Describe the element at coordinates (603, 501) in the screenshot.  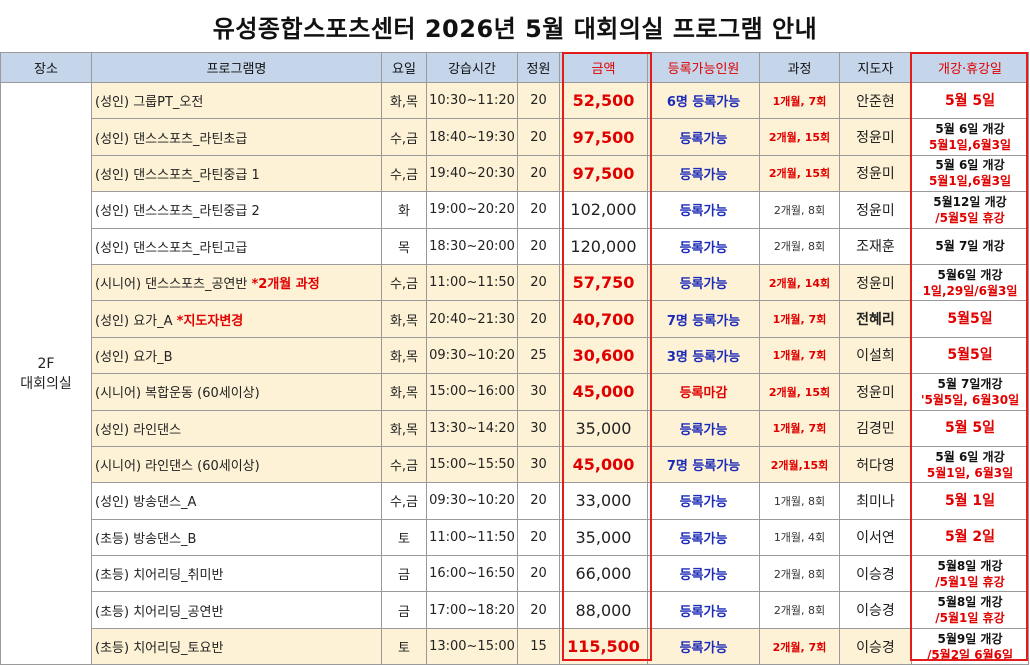
I see `price-cell: 33,000` at that location.